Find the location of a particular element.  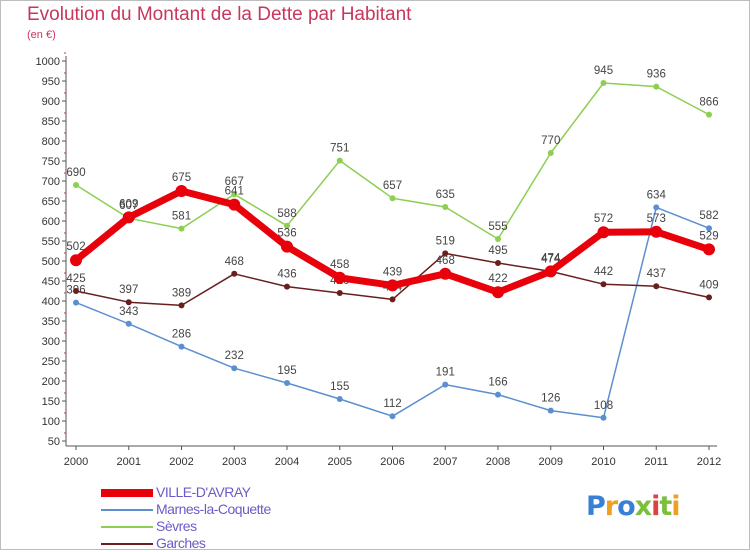

data-label: 657 is located at coordinates (392, 186).